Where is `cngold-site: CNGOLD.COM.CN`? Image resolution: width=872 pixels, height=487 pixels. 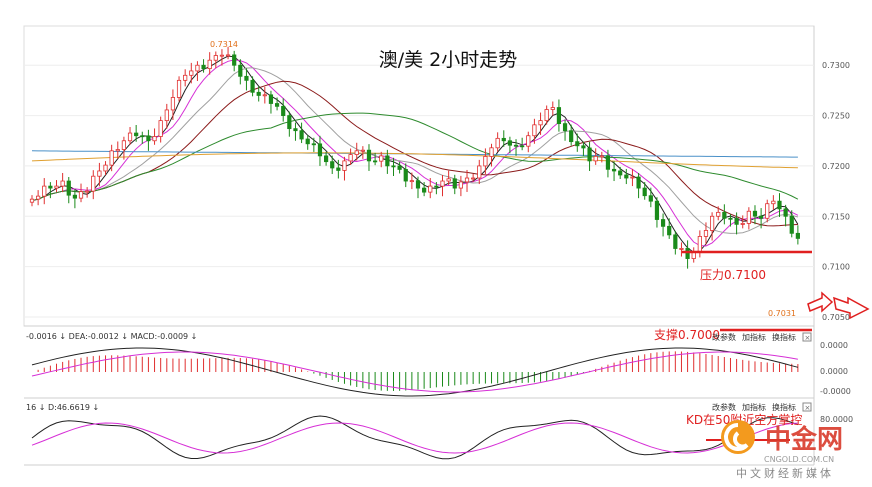
cngold-site: CNGOLD.COM.CN is located at coordinates (799, 459).